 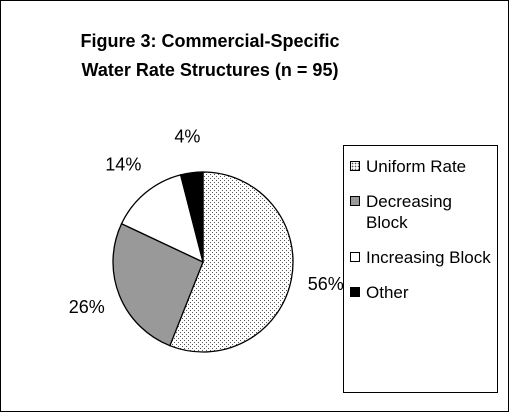 I want to click on legend-item: Increasing Block, so click(x=421, y=257).